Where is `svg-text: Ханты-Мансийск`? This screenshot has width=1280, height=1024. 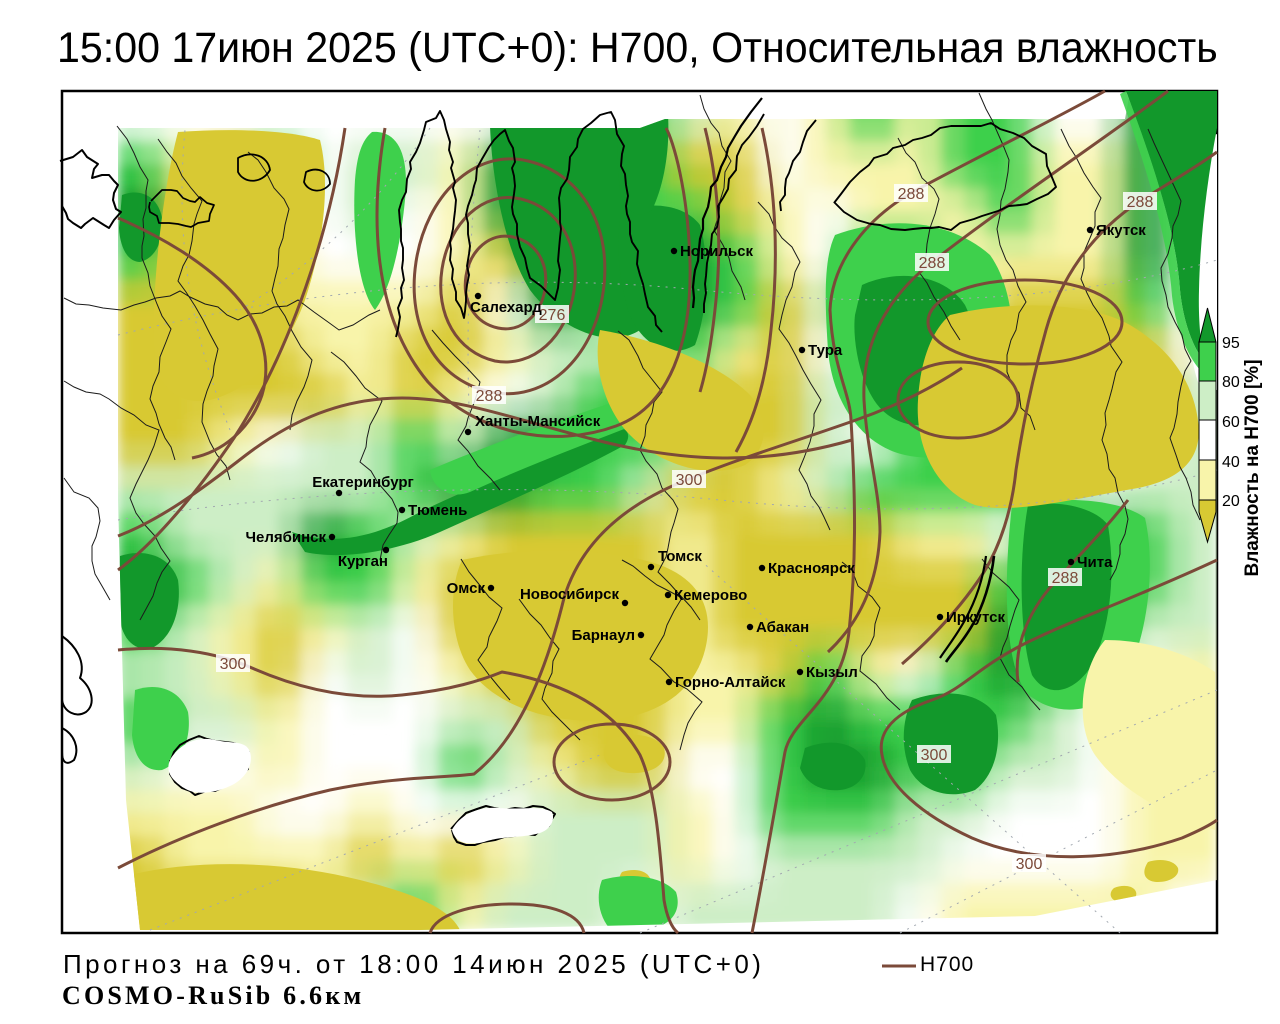
svg-text: Ханты-Мансийск is located at coordinates (538, 421).